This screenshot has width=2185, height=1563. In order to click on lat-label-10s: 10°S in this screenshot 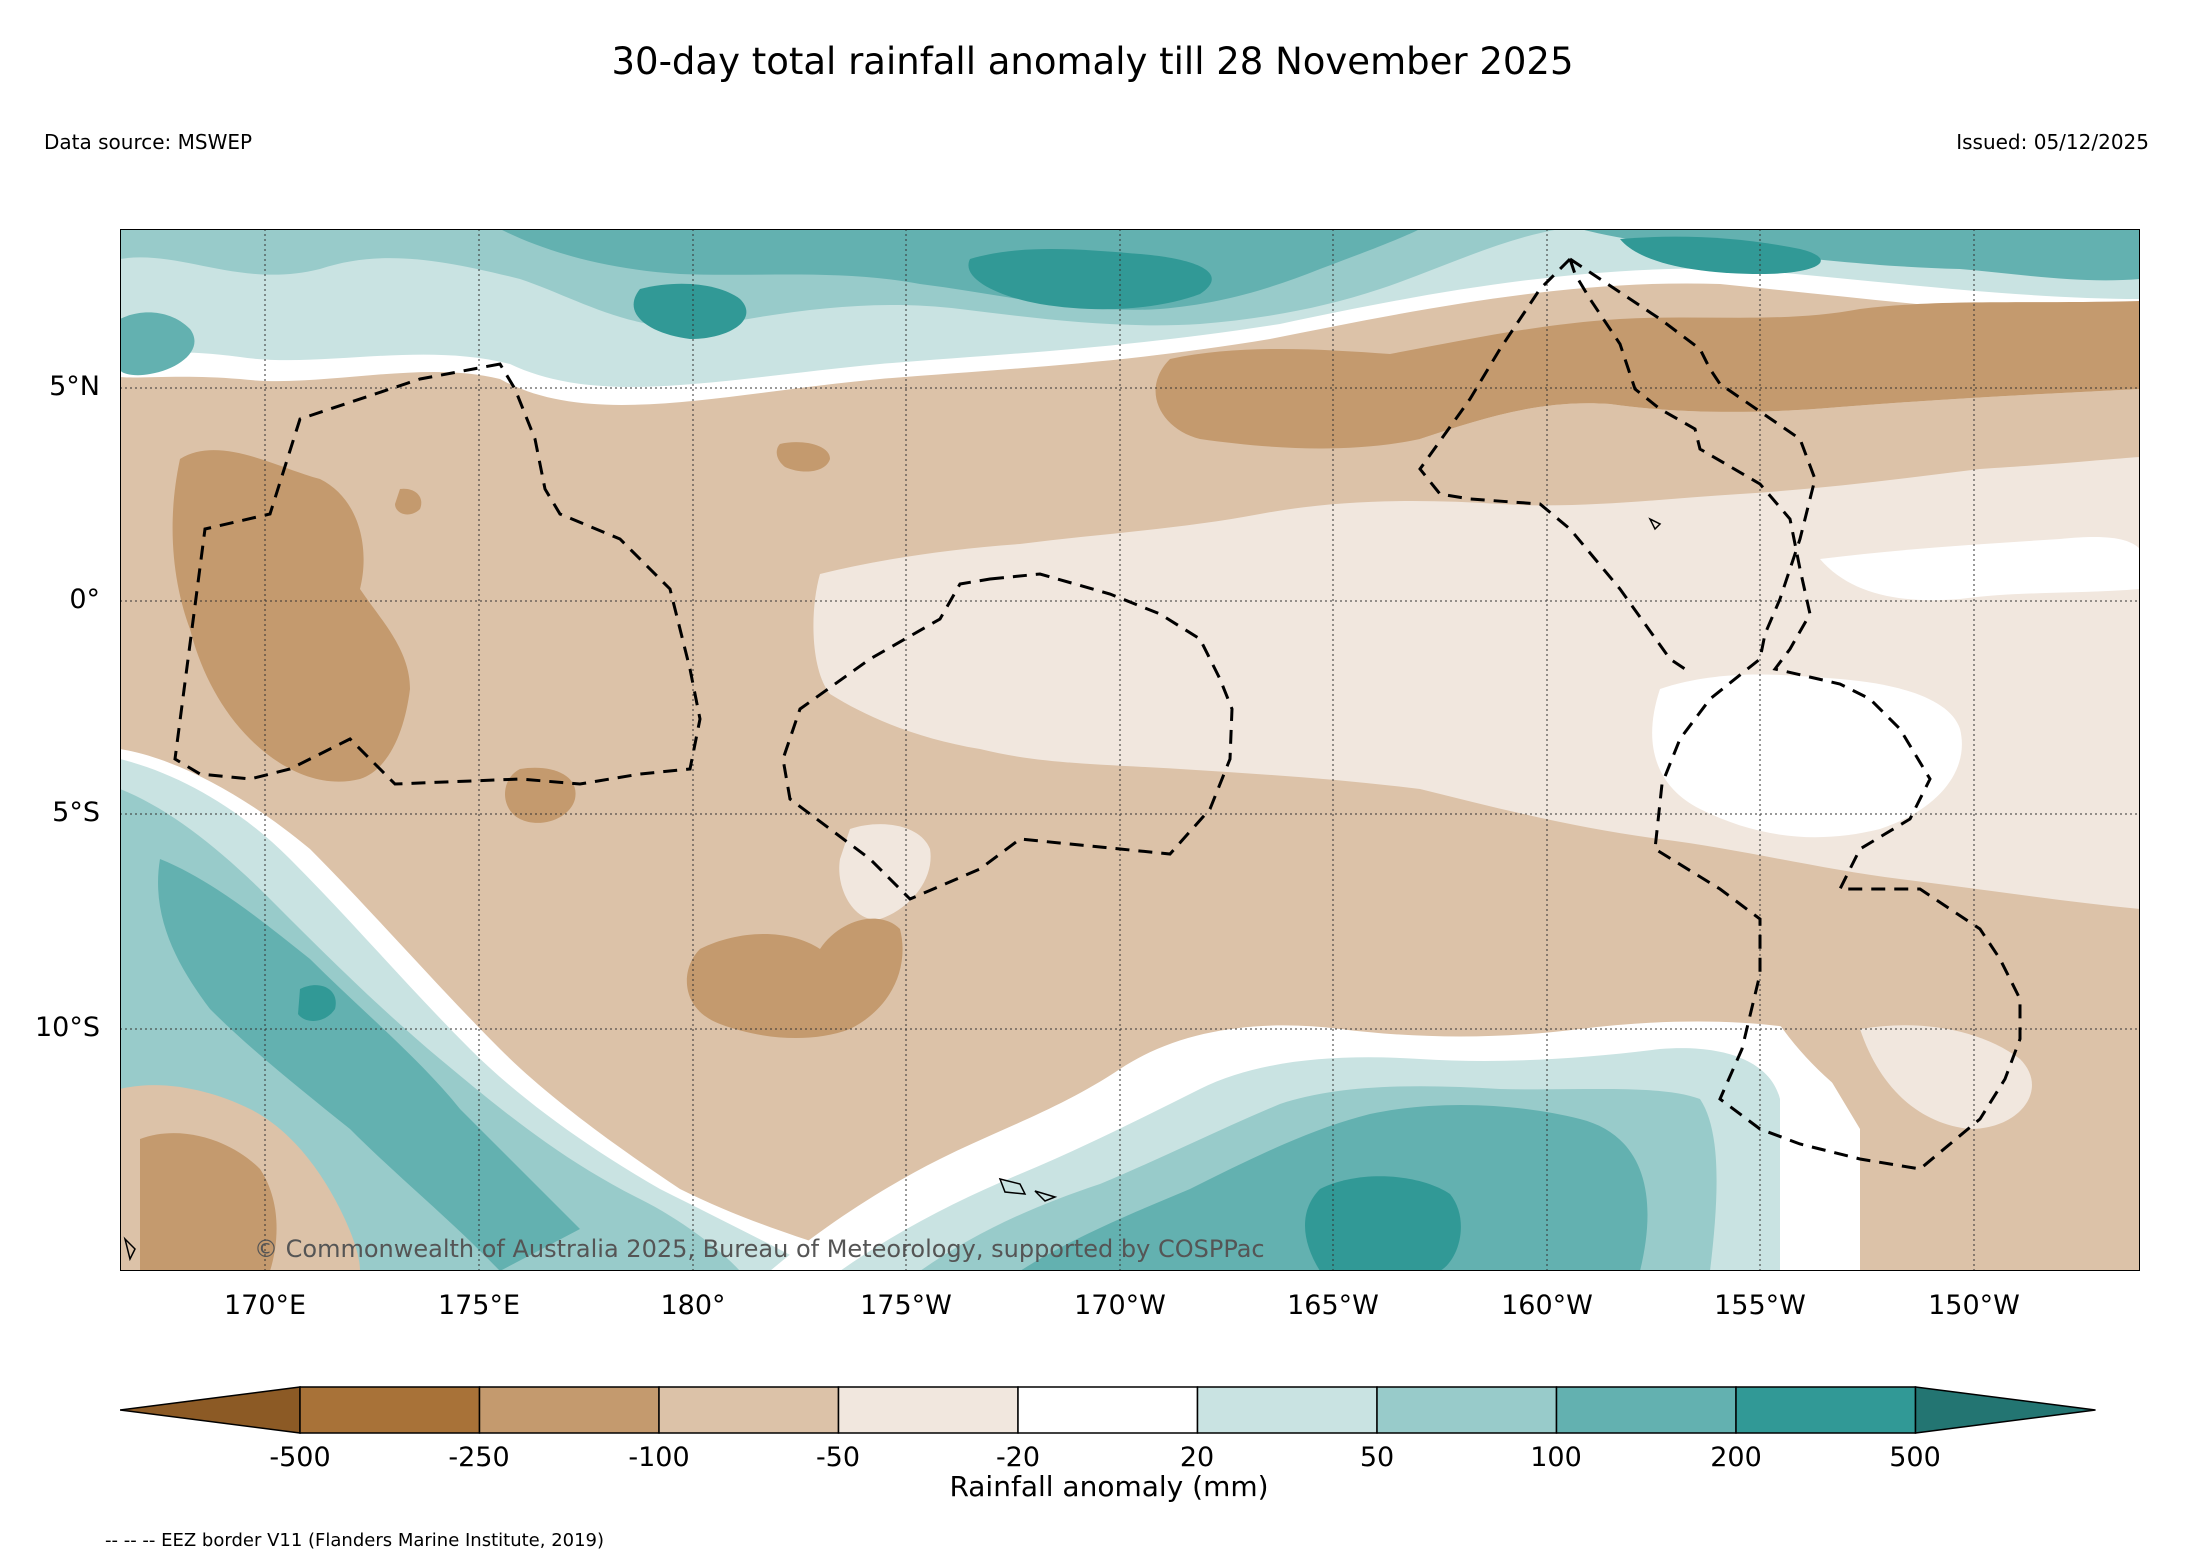, I will do `click(67, 1027)`.